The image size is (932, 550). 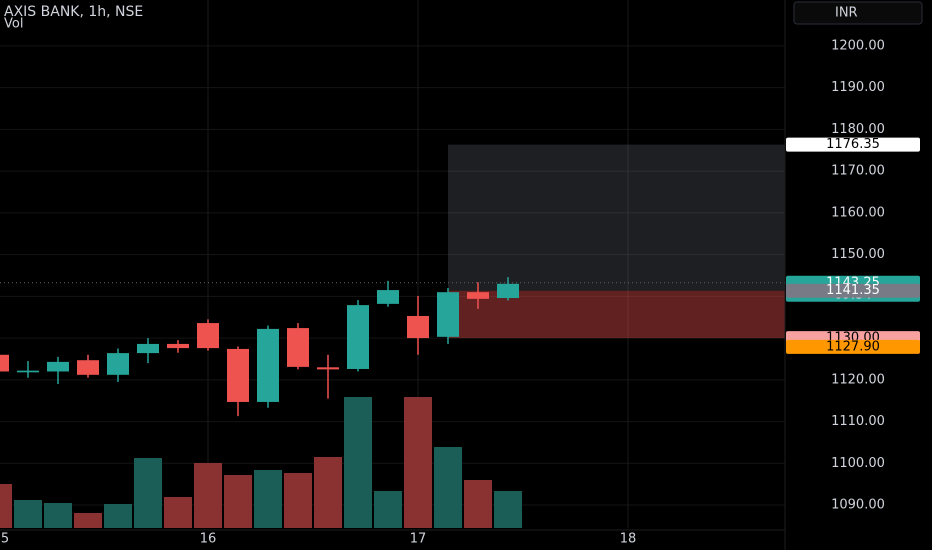 I want to click on y-tick-label: 1090.00, so click(x=858, y=505).